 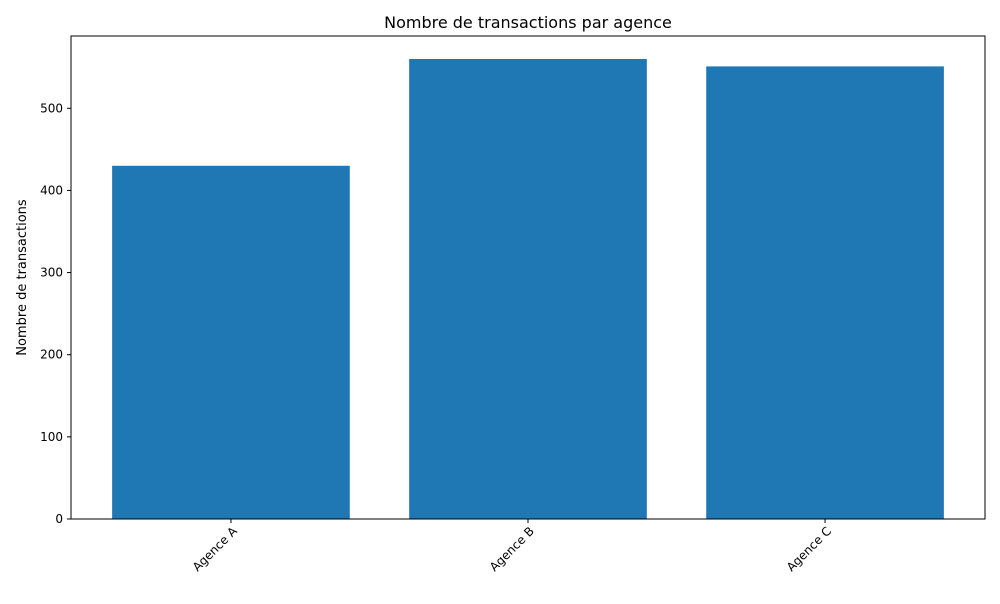 What do you see at coordinates (231, 342) in the screenshot?
I see `bar-agence-a` at bounding box center [231, 342].